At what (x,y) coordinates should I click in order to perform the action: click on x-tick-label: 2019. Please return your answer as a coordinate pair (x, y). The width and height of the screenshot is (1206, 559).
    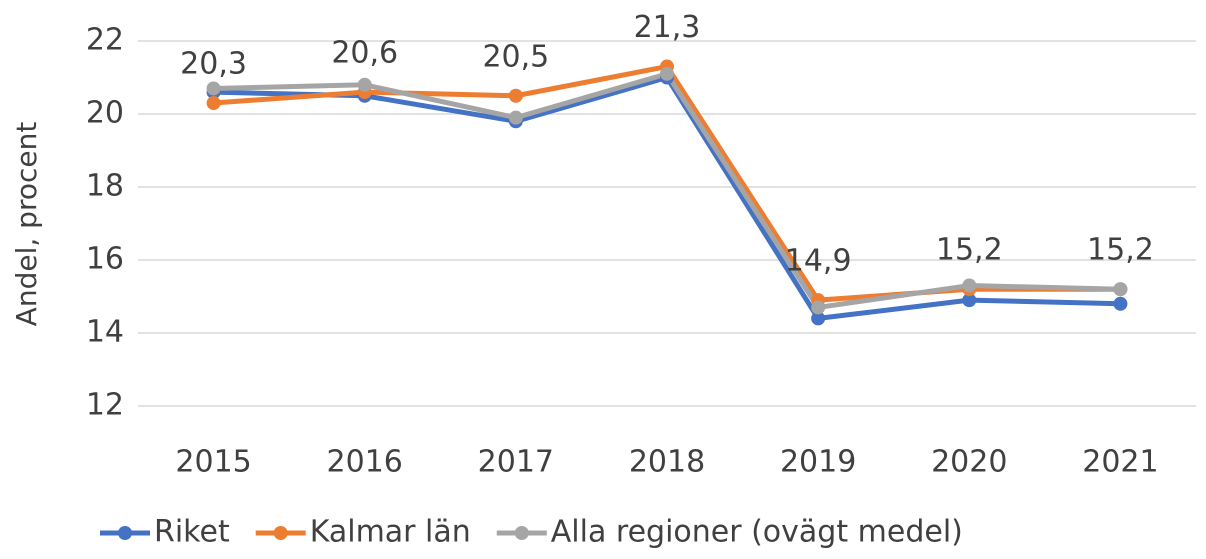
    Looking at the image, I should click on (818, 462).